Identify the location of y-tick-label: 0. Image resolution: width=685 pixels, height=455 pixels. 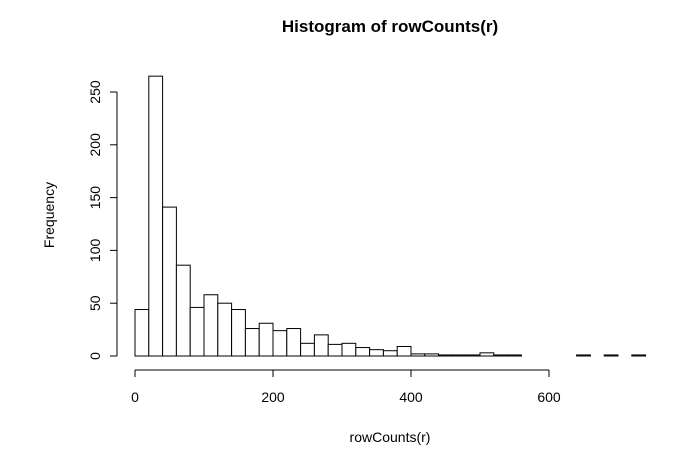
(95, 356).